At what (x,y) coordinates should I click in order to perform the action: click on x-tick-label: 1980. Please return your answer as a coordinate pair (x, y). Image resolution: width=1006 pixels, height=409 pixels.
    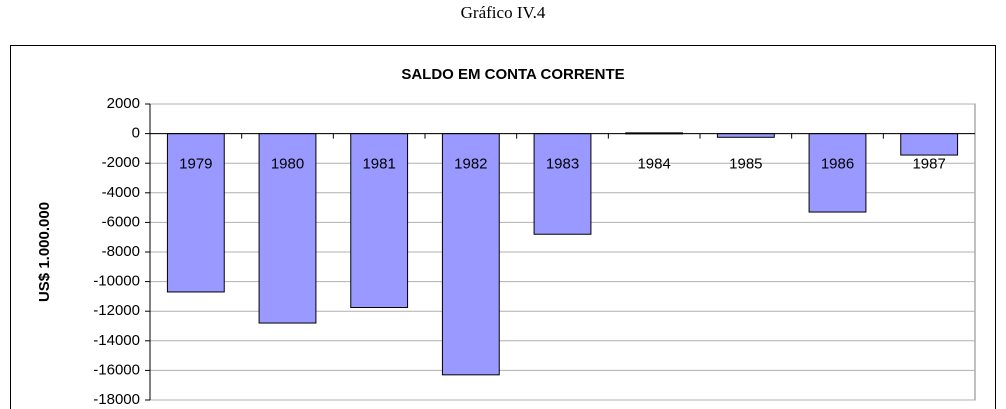
    Looking at the image, I should click on (287, 164).